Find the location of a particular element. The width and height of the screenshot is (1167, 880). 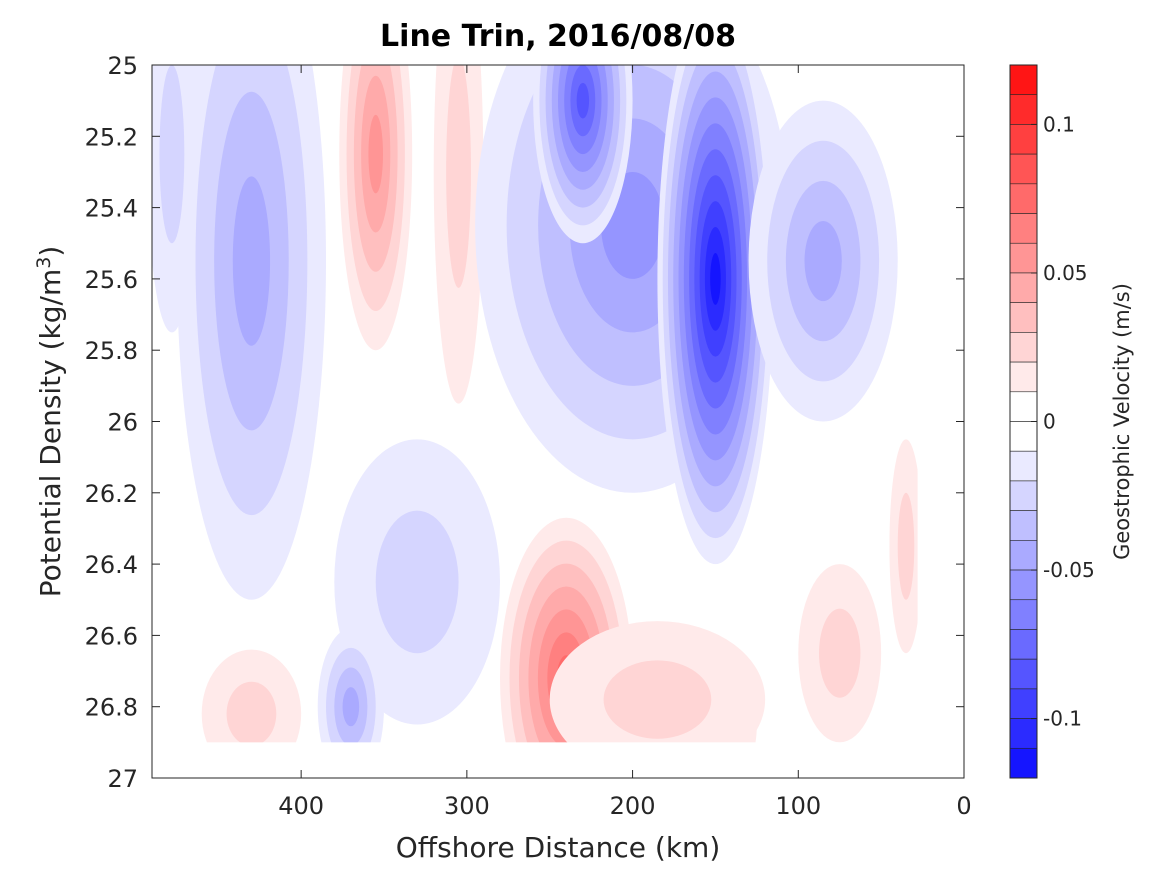

y-tick-label: 27 is located at coordinates (122, 779).